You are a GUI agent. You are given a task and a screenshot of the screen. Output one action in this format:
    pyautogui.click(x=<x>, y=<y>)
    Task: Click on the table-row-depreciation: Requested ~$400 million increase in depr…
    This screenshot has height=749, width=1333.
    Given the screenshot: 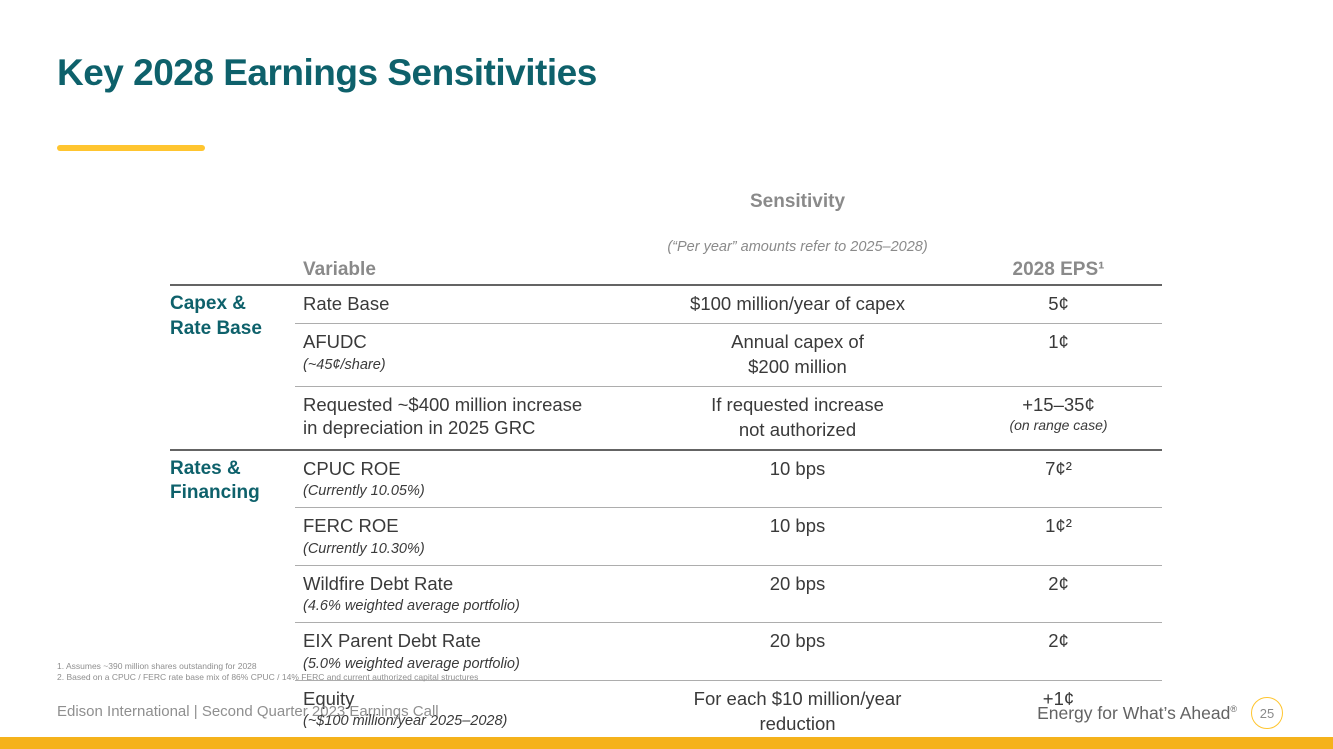 What is the action you would take?
    pyautogui.click(x=666, y=418)
    